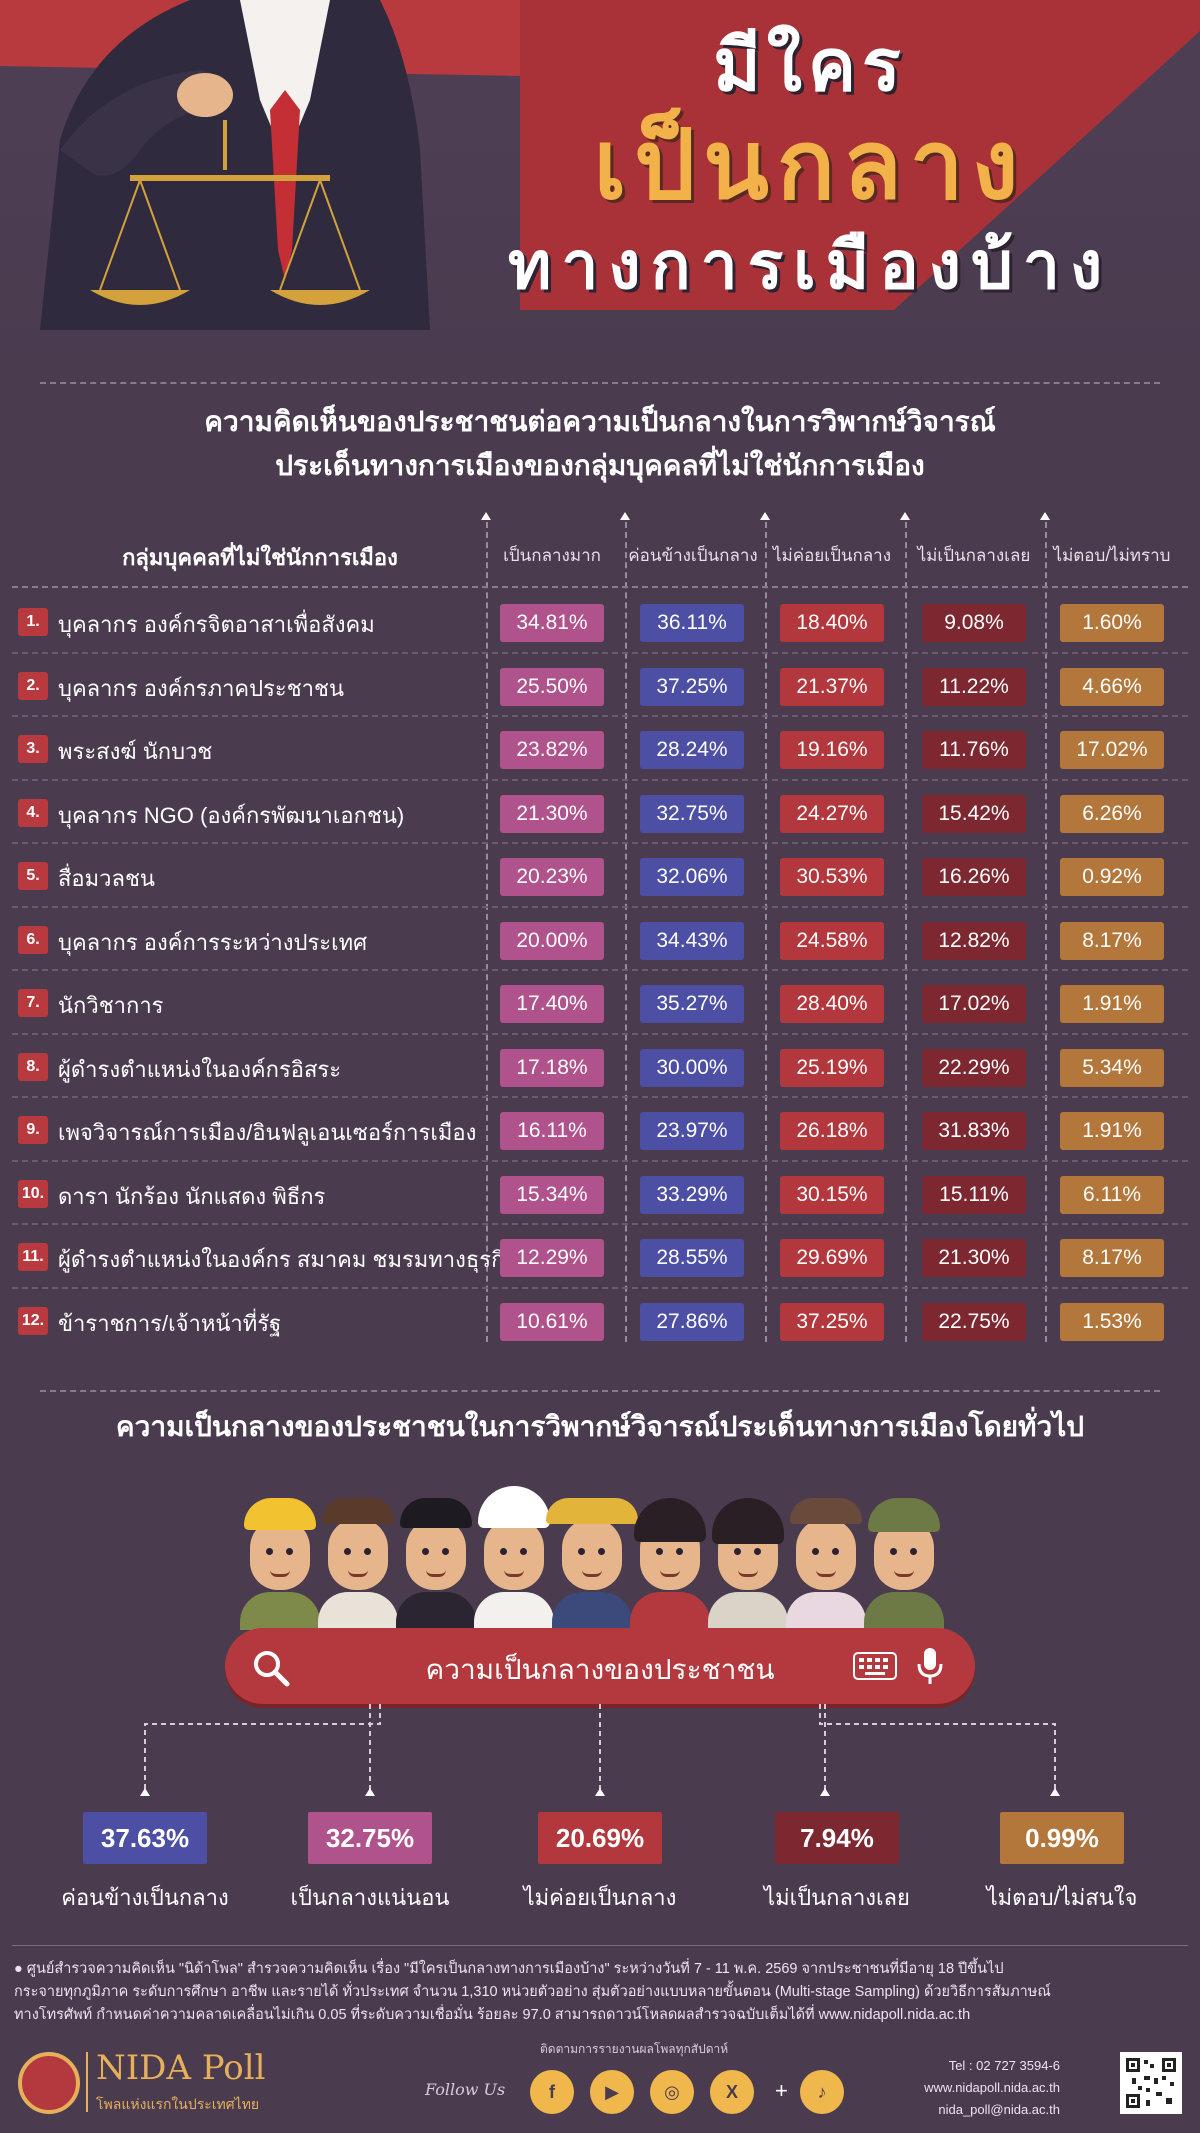 The width and height of the screenshot is (1200, 2133). What do you see at coordinates (999, 2109) in the screenshot?
I see `contact-email: nida_poll@nida.ac.th` at bounding box center [999, 2109].